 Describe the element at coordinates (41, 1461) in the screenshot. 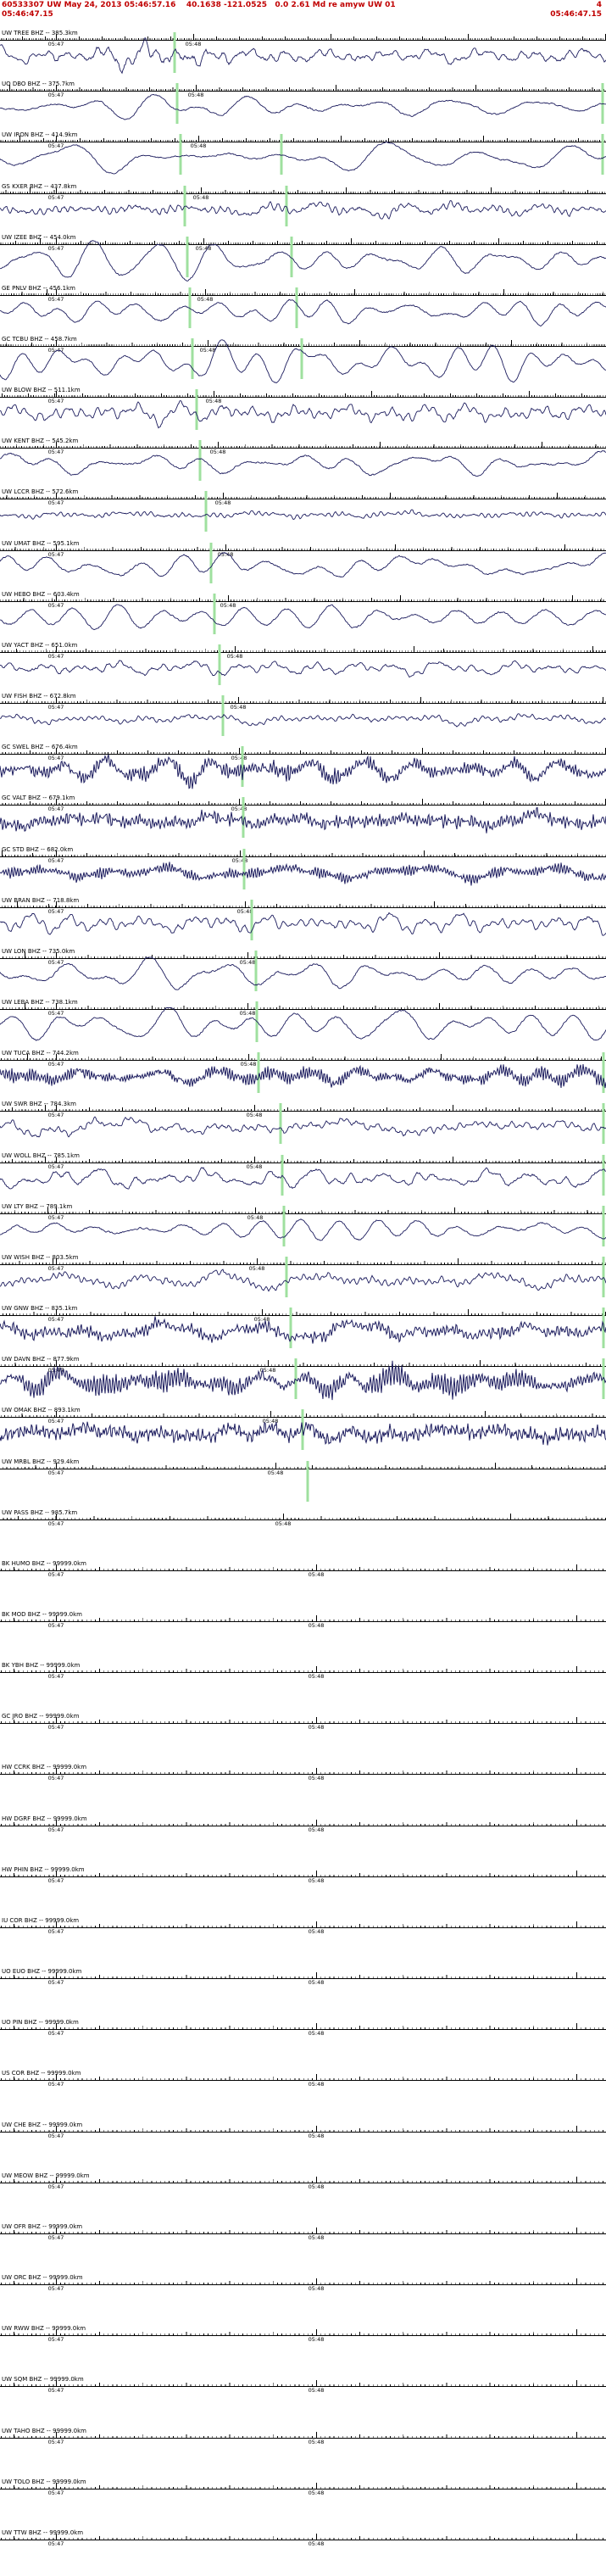

I see `station-label: UW MRBL BHZ -- 929.4km` at that location.